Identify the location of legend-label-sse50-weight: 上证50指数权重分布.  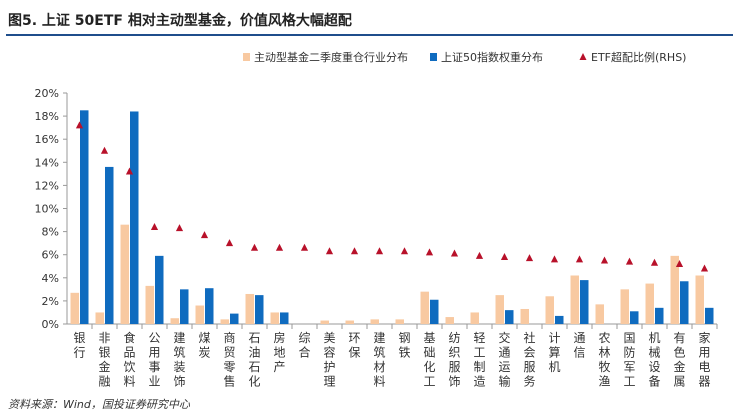
(492, 57).